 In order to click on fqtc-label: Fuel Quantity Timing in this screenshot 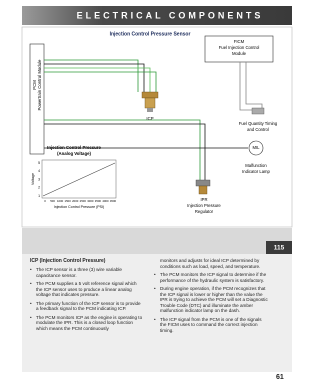, I will do `click(258, 123)`.